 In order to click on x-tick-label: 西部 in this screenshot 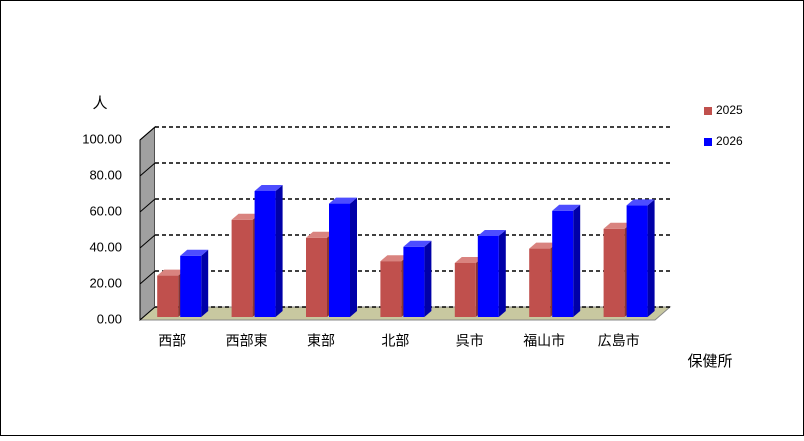, I will do `click(172, 341)`.